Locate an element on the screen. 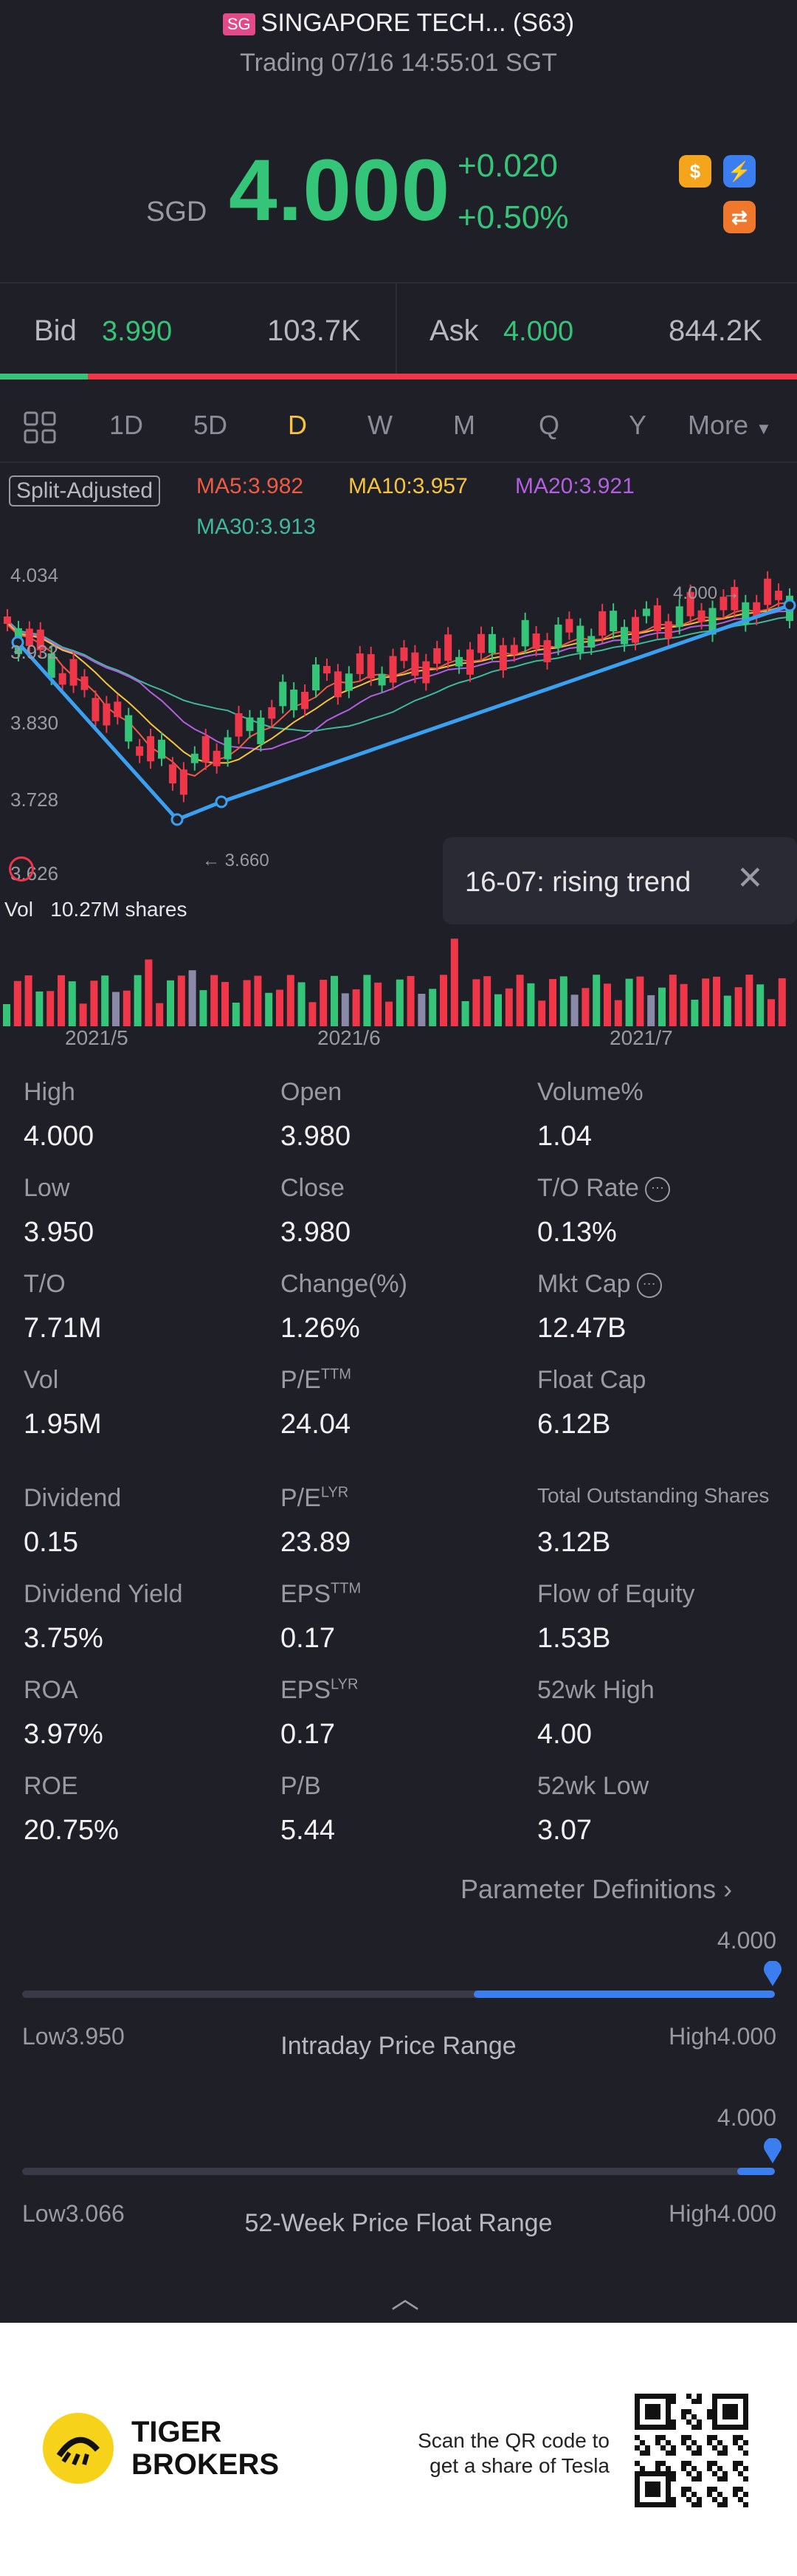 The width and height of the screenshot is (797, 2576). stat-label: Dividend is located at coordinates (72, 1498).